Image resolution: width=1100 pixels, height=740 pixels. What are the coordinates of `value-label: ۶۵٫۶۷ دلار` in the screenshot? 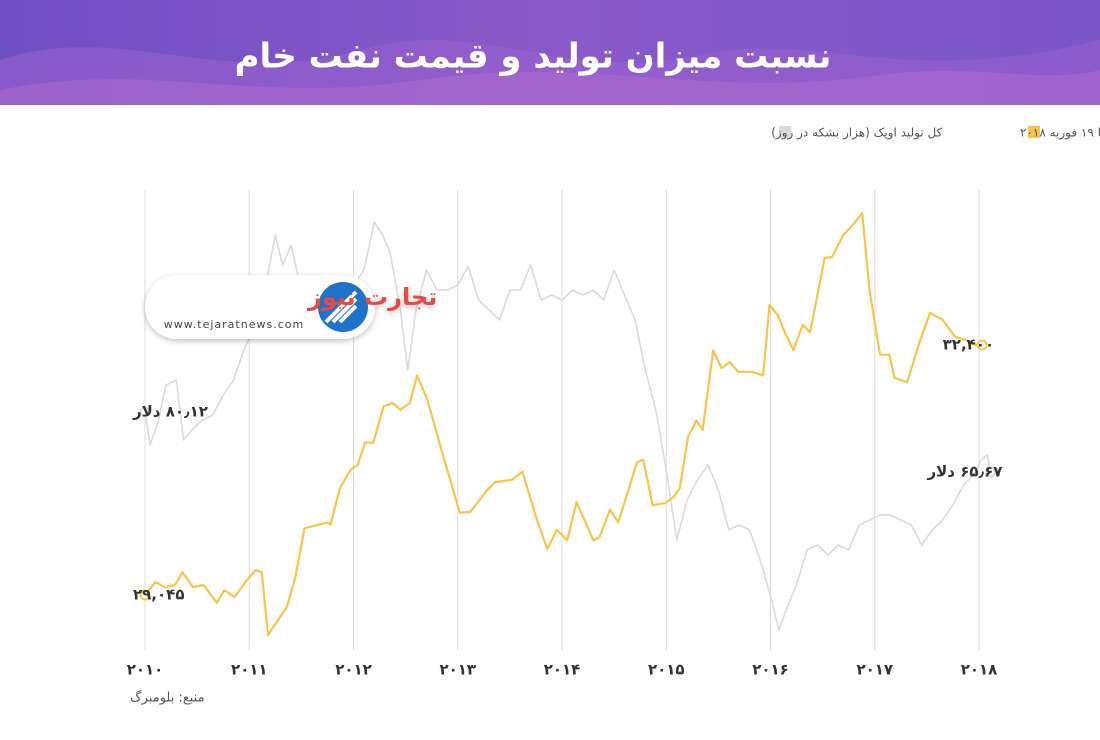 It's located at (964, 472).